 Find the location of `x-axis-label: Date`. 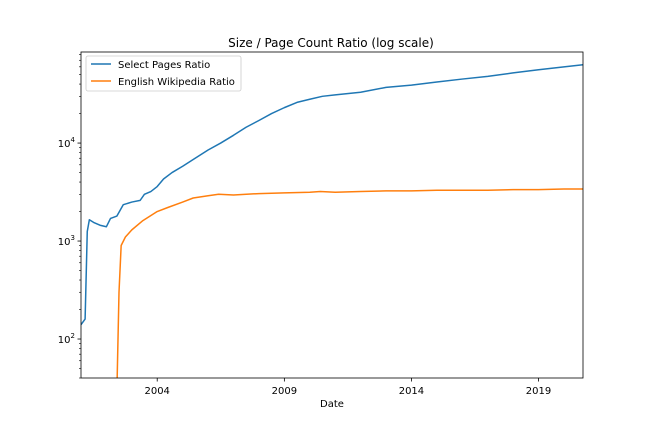

x-axis-label: Date is located at coordinates (332, 404).